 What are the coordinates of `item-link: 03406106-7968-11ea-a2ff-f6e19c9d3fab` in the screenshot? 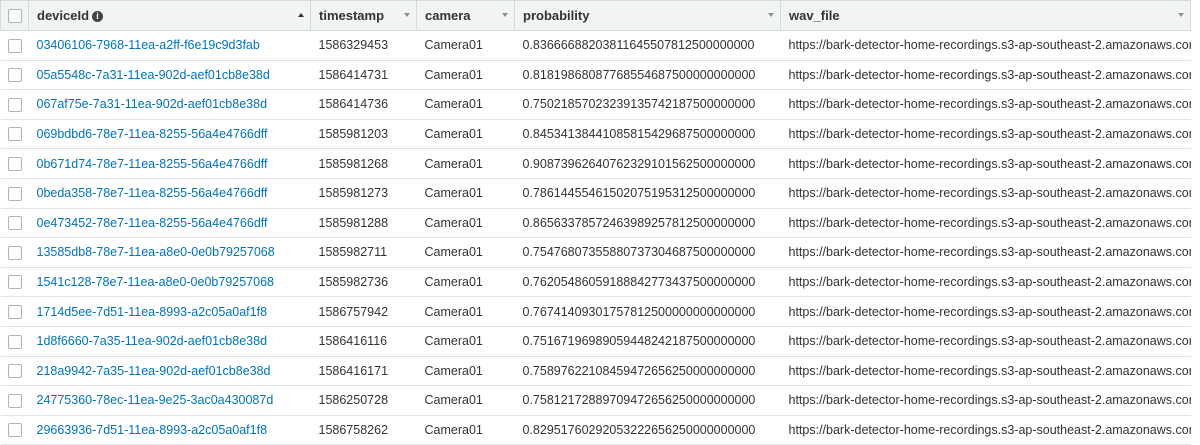 It's located at (148, 45).